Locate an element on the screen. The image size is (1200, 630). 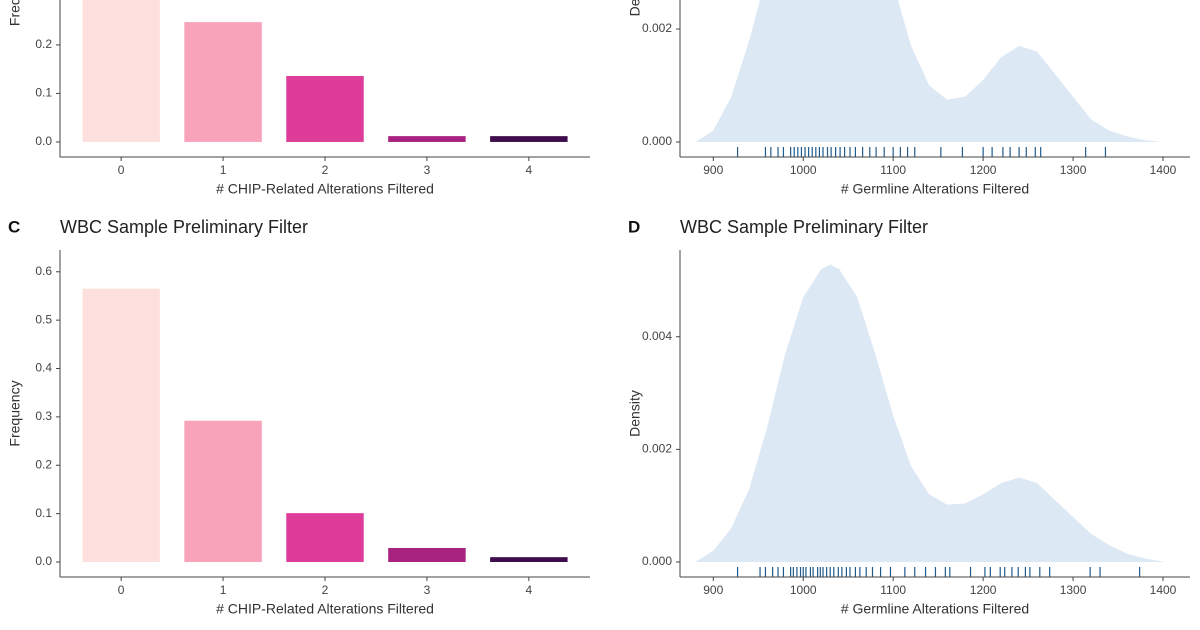
y-tick-label: 0.4 is located at coordinates (43, 368).